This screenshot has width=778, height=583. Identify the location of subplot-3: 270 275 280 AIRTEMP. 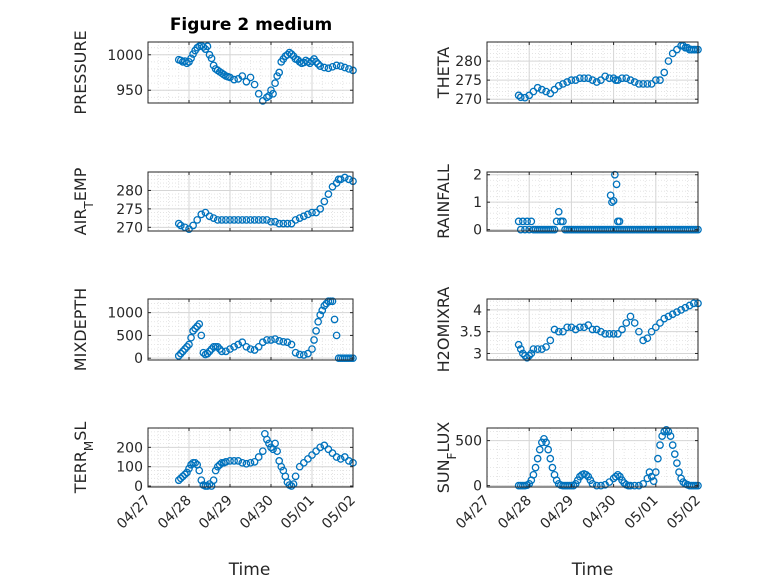
(214, 201).